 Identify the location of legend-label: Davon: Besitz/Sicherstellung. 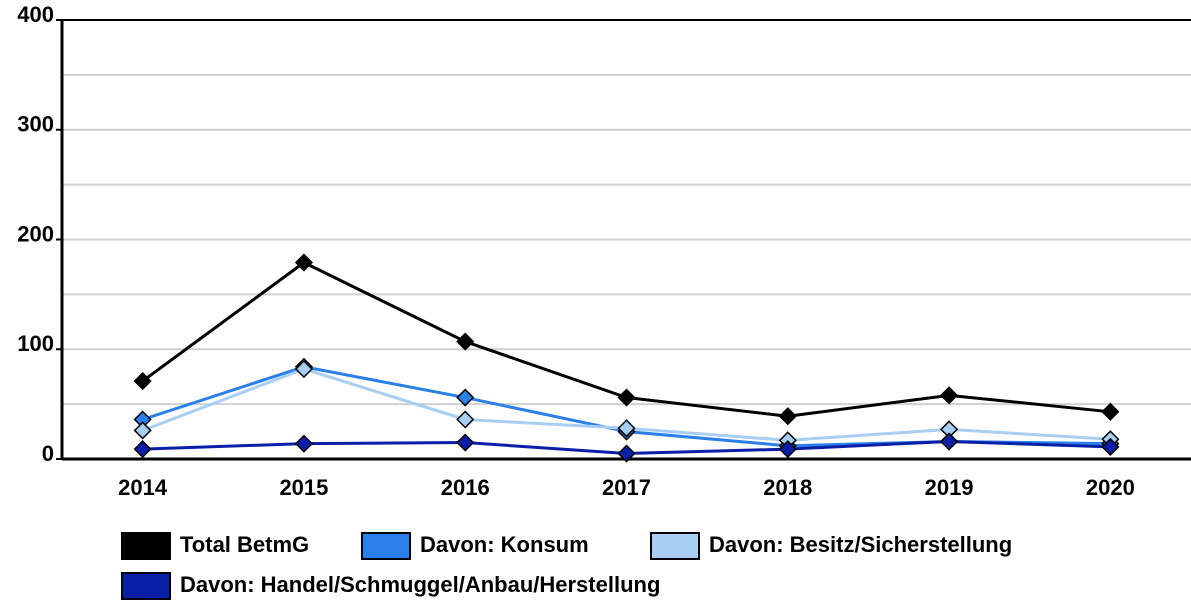
(860, 544).